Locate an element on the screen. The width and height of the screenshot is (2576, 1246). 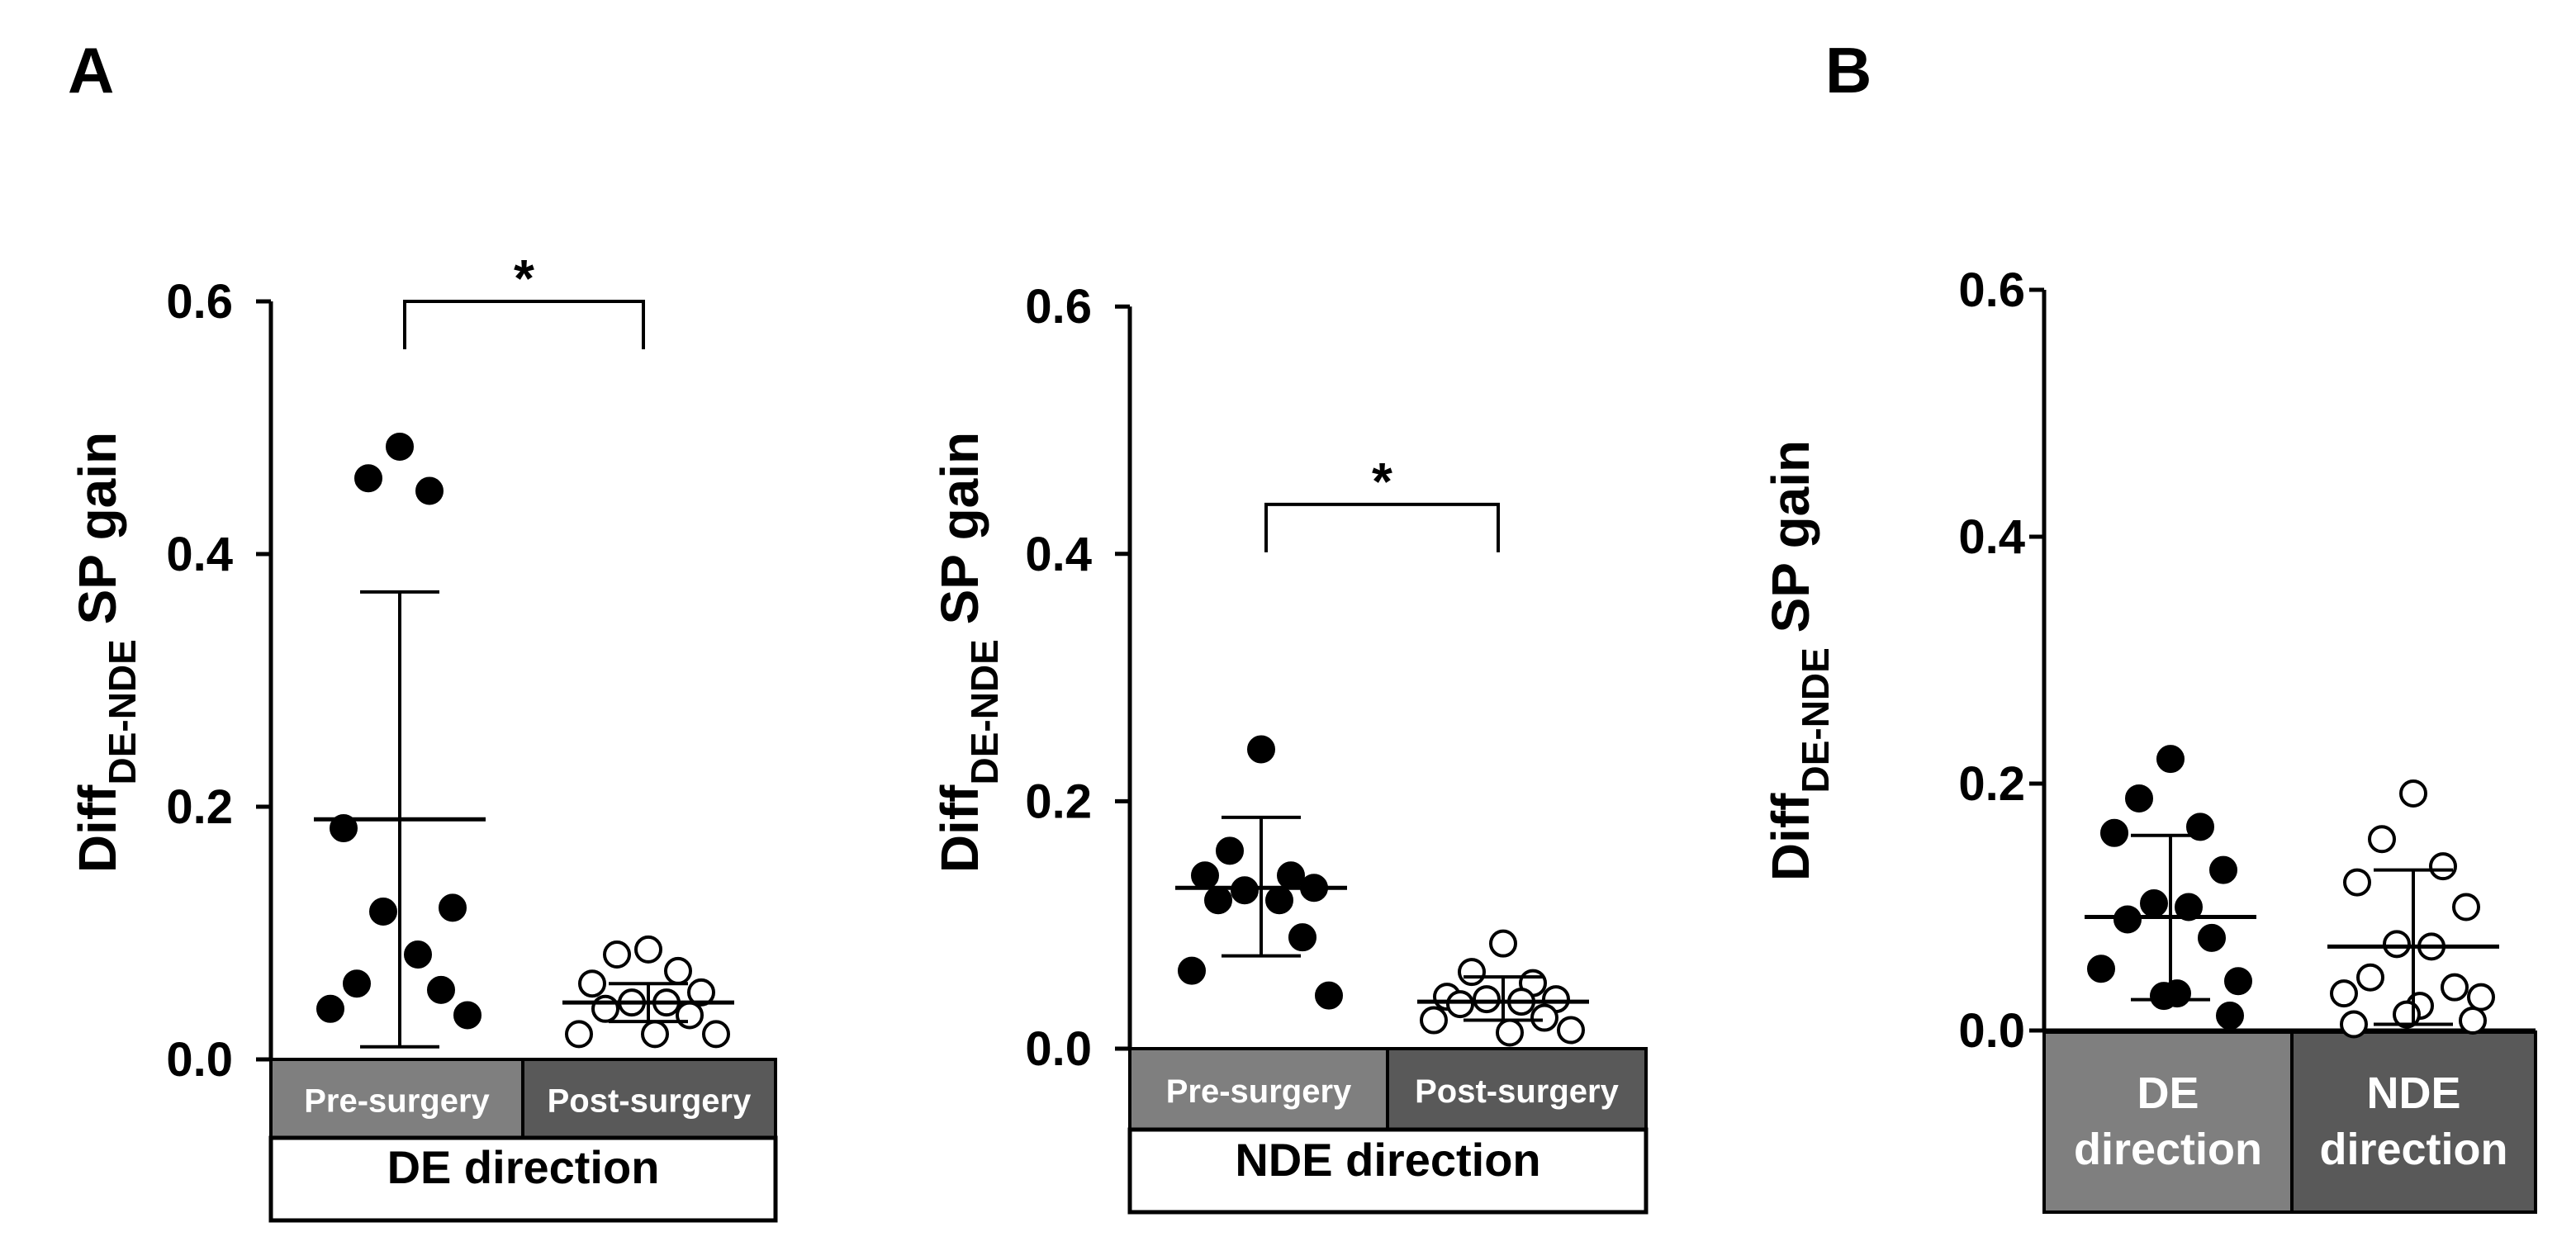
panel-label-a: A is located at coordinates (91, 70).